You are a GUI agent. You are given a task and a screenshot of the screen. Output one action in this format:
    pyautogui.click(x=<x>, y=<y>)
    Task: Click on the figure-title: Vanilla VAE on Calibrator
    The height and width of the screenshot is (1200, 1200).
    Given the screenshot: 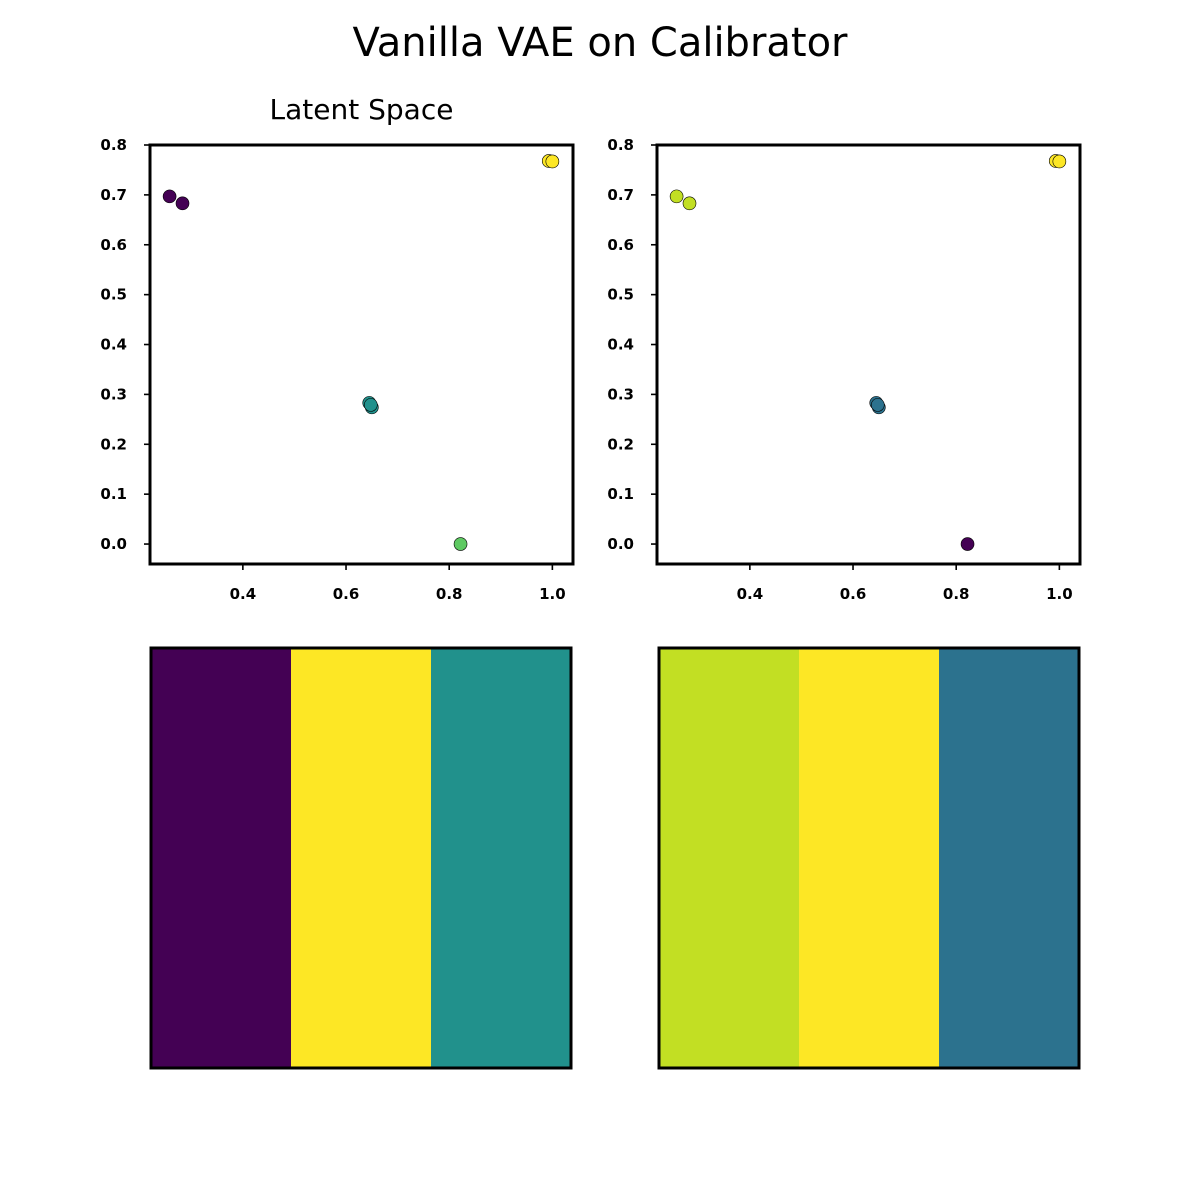 What is the action you would take?
    pyautogui.click(x=601, y=43)
    